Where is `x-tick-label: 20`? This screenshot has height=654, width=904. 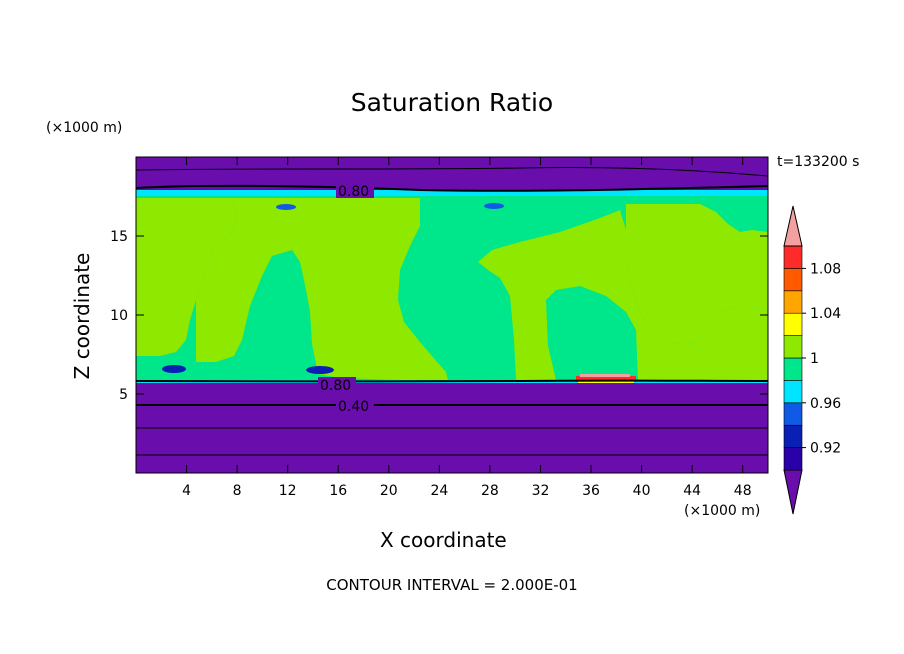
x-tick-label: 20 is located at coordinates (389, 491).